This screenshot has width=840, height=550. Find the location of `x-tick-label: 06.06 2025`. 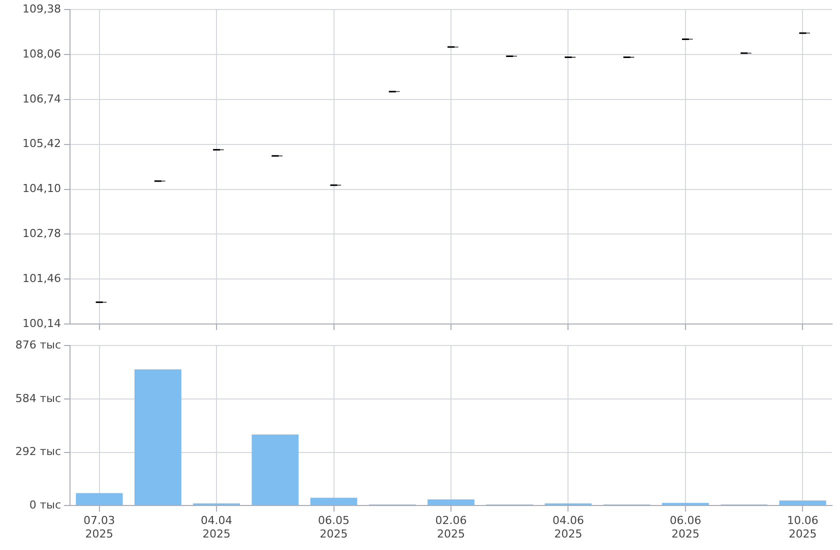

x-tick-label: 06.06 2025 is located at coordinates (686, 527).